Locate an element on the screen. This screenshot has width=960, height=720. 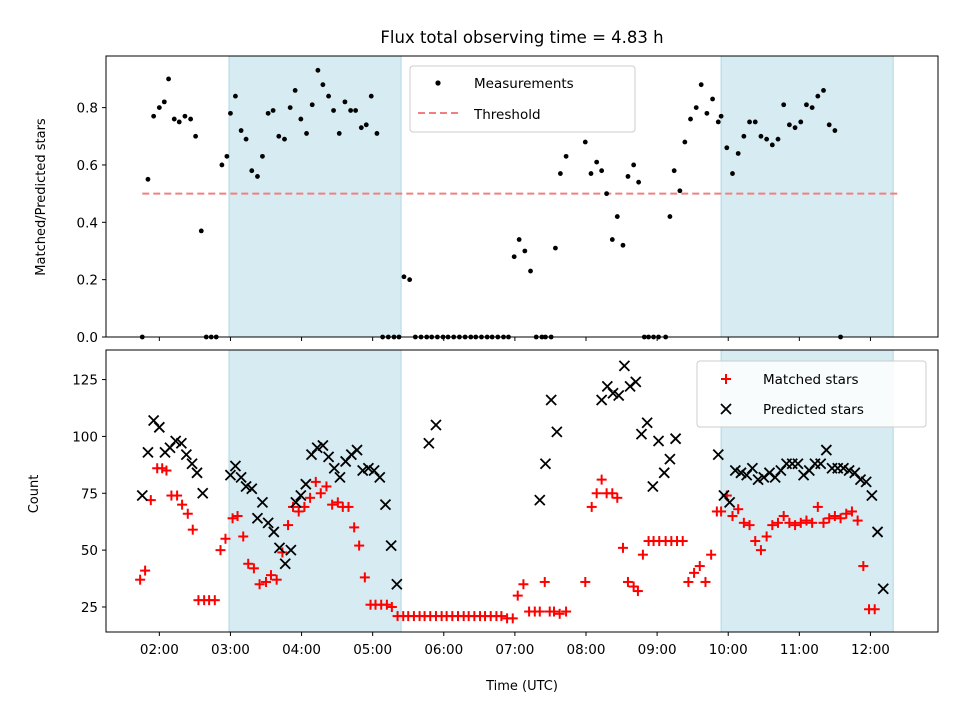
x-tick-label: 12:00 is located at coordinates (870, 650).